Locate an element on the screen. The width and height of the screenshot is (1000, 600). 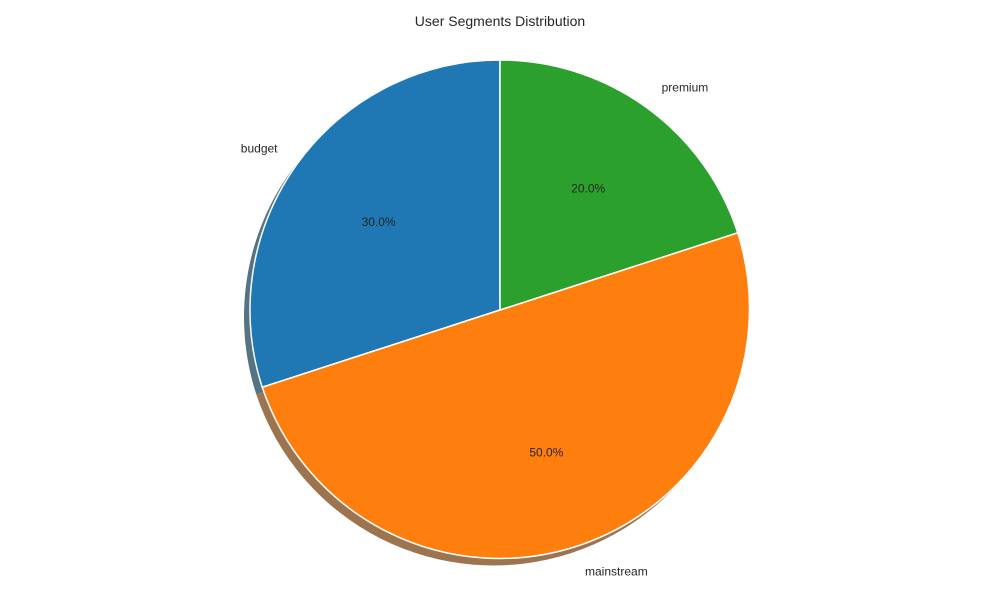
slice-pct-budget: 30.0% is located at coordinates (379, 222).